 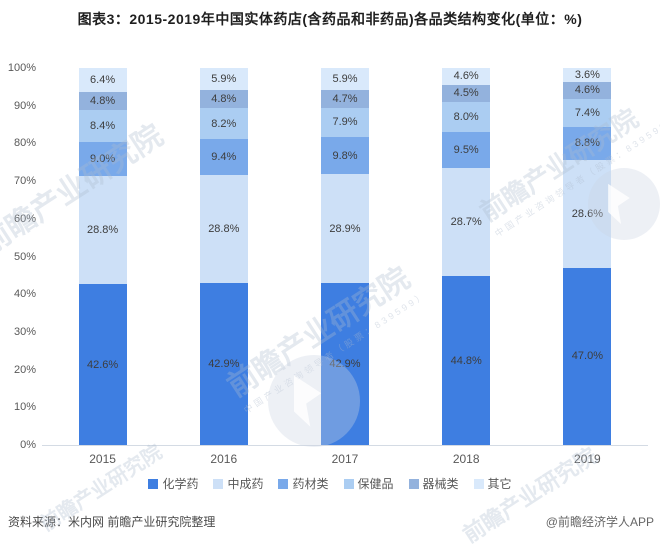 I want to click on bar-segment-药材类: 9.4%, so click(x=223, y=157).